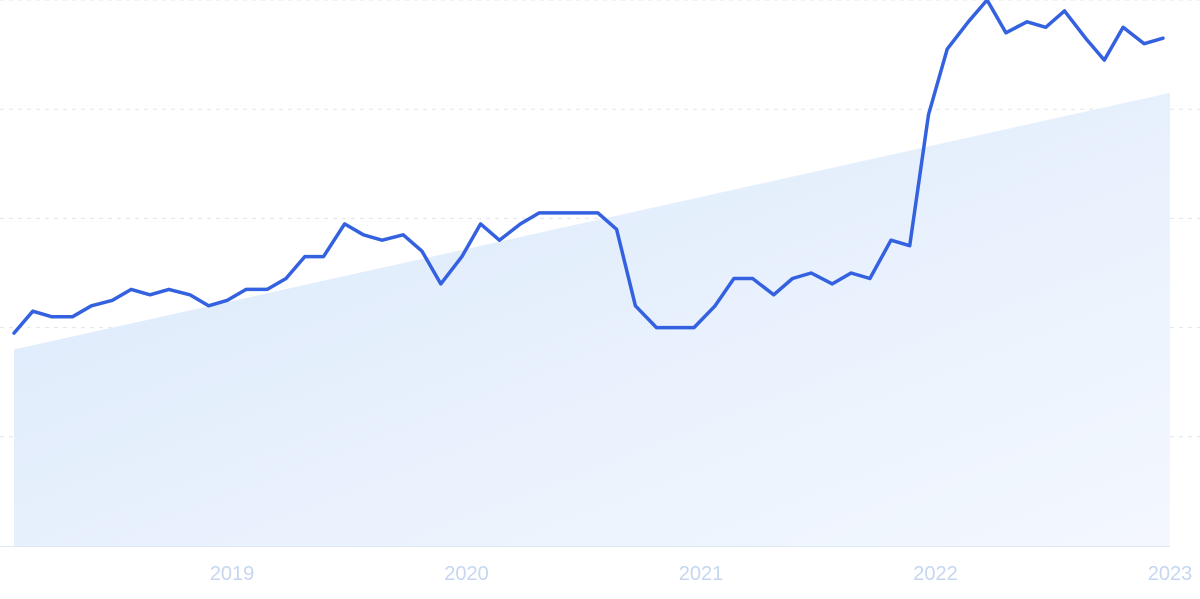  What do you see at coordinates (466, 574) in the screenshot?
I see `x-tick-label: 2020` at bounding box center [466, 574].